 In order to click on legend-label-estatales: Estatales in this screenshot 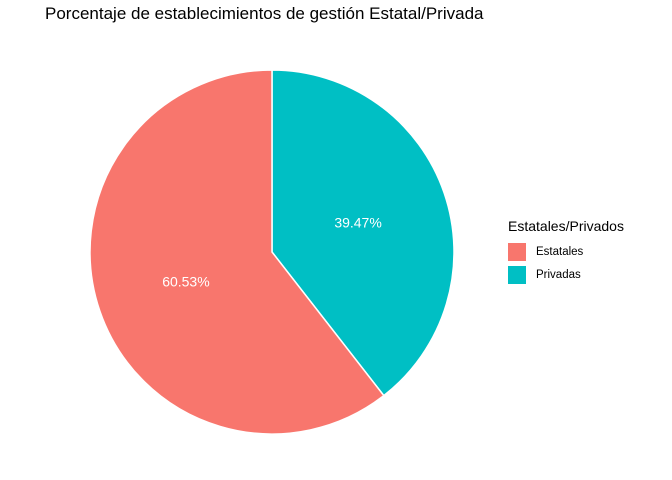, I will do `click(560, 251)`.